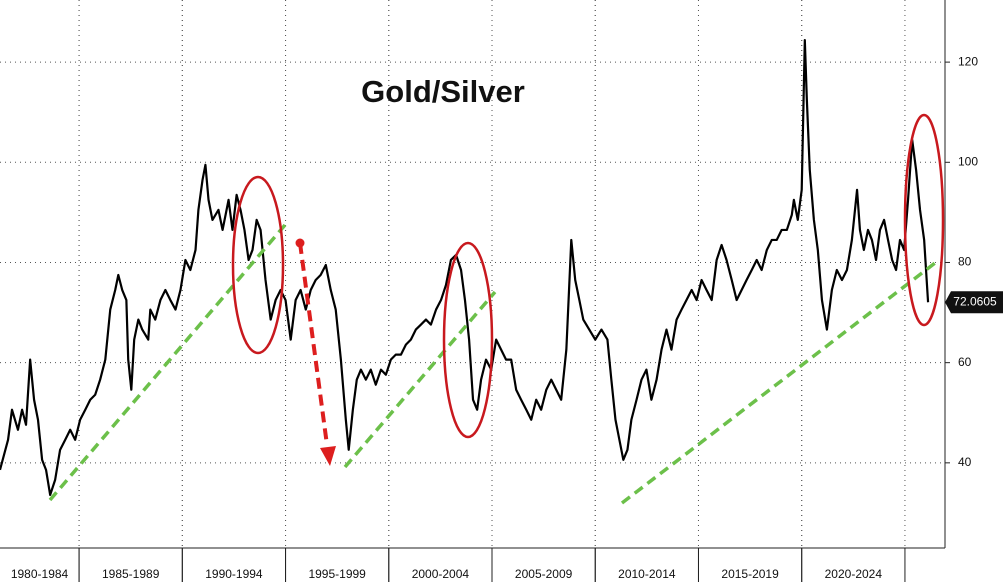 This screenshot has height=582, width=1003. Describe the element at coordinates (443, 91) in the screenshot. I see `chart-title: Gold/Silver` at that location.